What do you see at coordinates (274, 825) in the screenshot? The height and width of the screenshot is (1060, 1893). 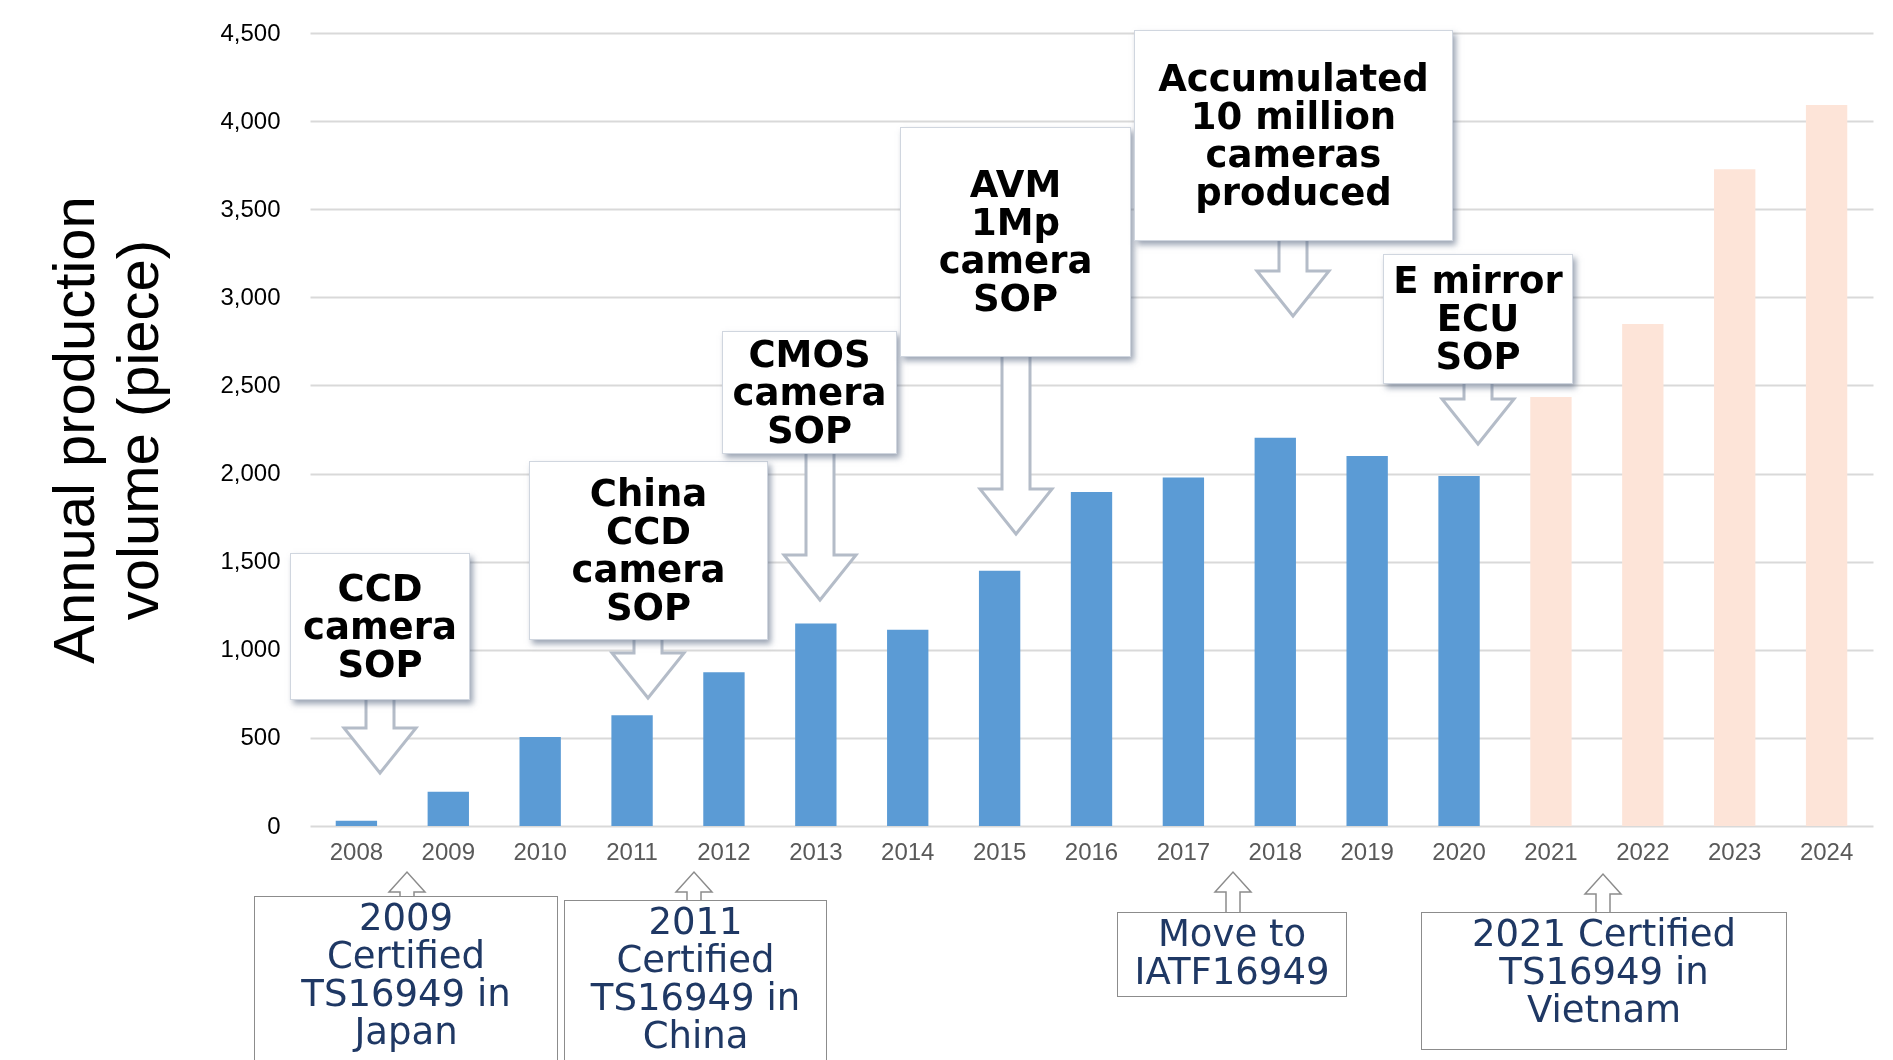 I see `y-tick-label: 0` at bounding box center [274, 825].